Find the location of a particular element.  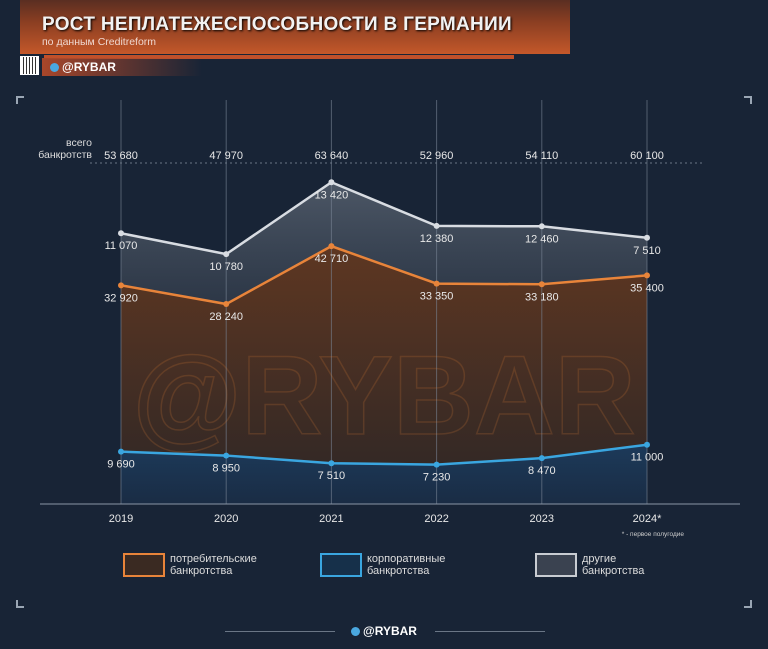

total-value: 60 100 is located at coordinates (647, 156).